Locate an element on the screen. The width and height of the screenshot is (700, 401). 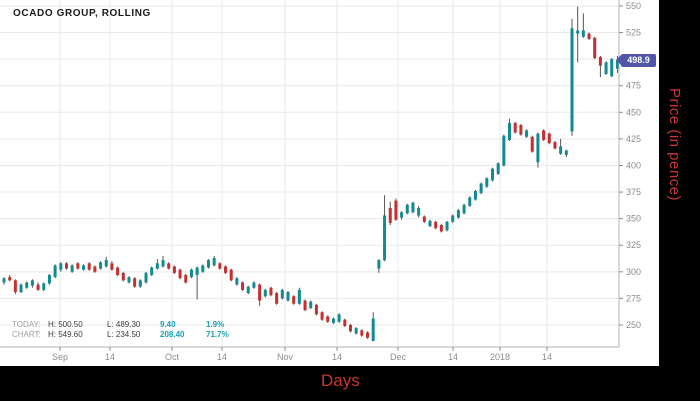
chart-change: 208.40 is located at coordinates (172, 334).